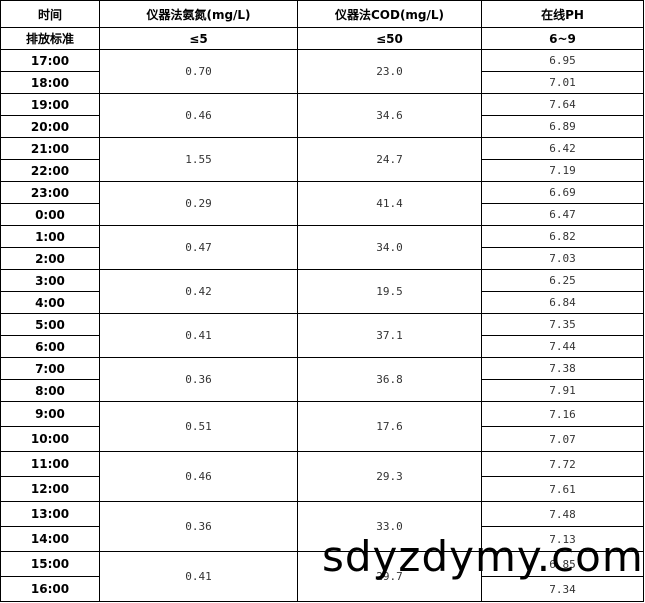 The image size is (645, 603). What do you see at coordinates (389, 476) in the screenshot?
I see `cod-cell: 29.3` at bounding box center [389, 476].